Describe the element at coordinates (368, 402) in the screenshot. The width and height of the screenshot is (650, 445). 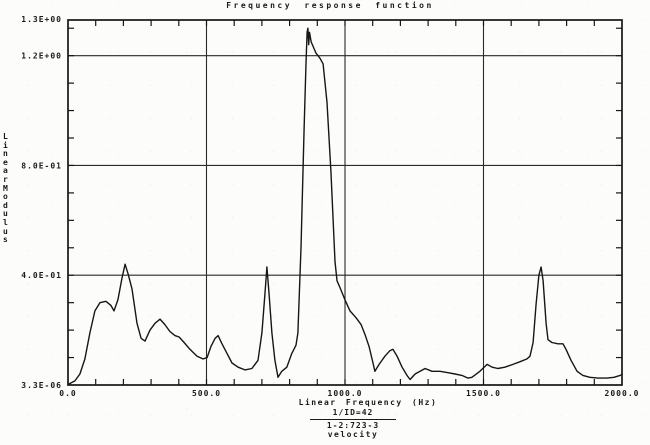
I see `x-axis-title: Linear Frequency (Hz)` at that location.